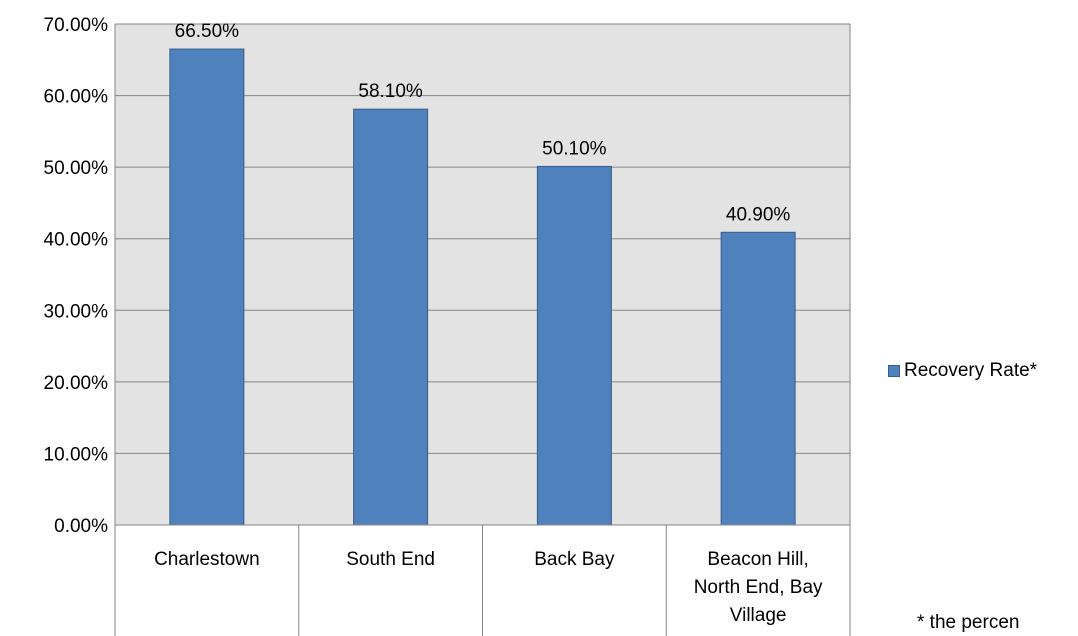 Image resolution: width=1078 pixels, height=636 pixels. What do you see at coordinates (81, 526) in the screenshot?
I see `y-tick-label: 0.00%` at bounding box center [81, 526].